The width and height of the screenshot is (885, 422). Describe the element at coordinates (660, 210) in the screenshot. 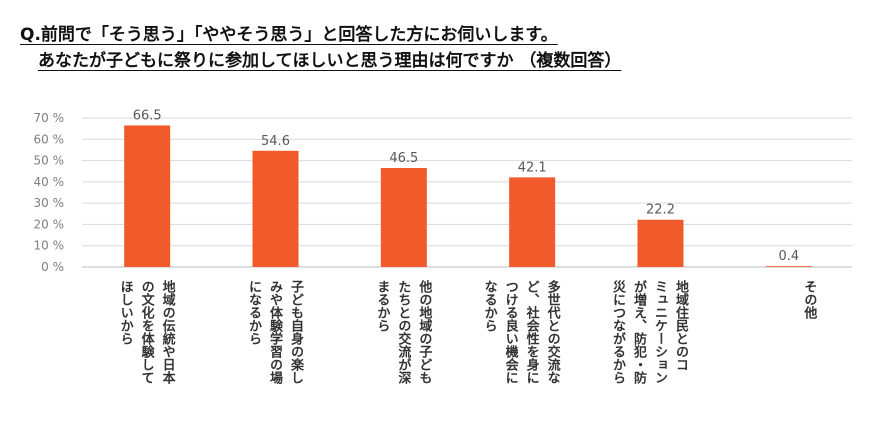

I see `data-label: 22.2` at that location.